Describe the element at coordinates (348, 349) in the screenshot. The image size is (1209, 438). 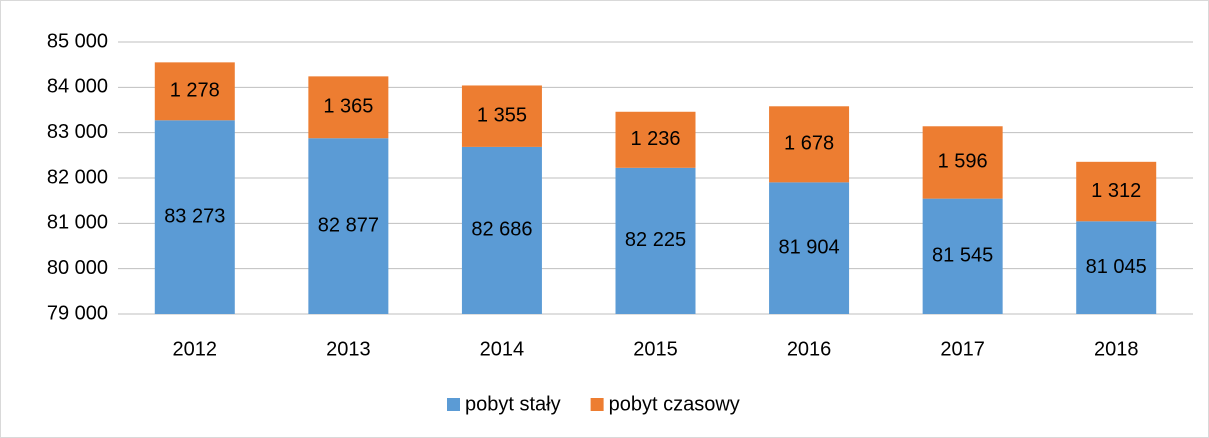
I see `x-tick-label: 2013` at that location.